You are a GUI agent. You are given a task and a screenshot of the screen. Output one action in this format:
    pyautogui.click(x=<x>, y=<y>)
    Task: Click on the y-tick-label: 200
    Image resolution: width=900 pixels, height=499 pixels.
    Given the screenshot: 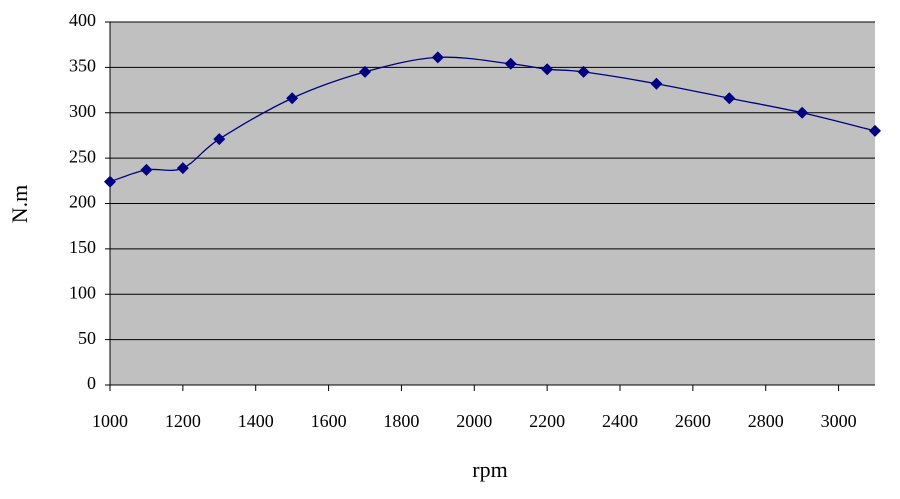 What is the action you would take?
    pyautogui.click(x=82, y=202)
    